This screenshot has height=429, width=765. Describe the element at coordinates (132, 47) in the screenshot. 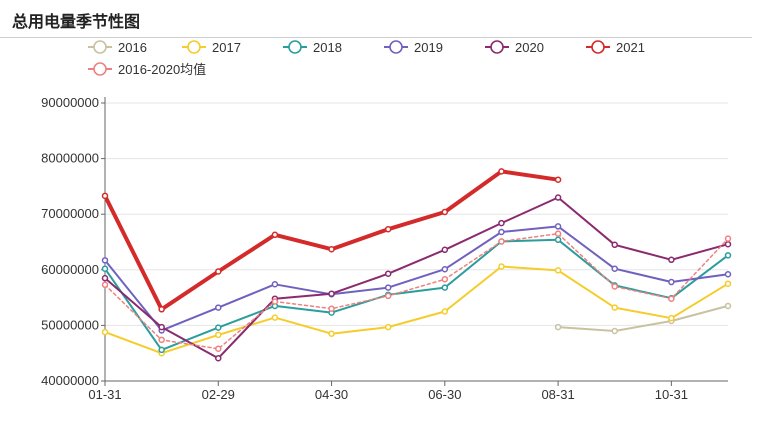

I see `legend-label: 2016` at that location.